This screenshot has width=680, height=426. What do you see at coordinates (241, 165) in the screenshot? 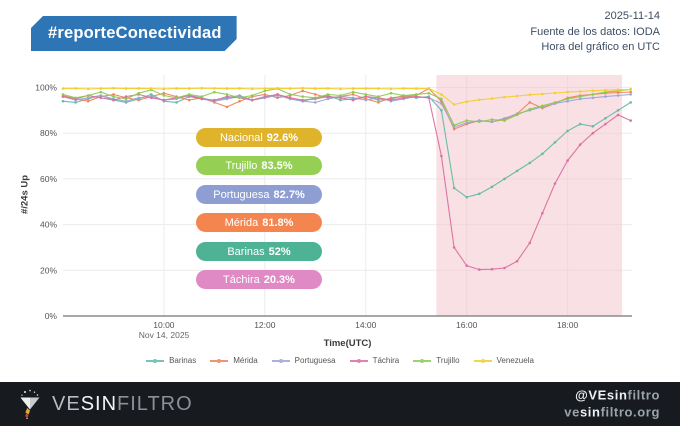
I see `pill-label: Trujillo` at bounding box center [241, 165].